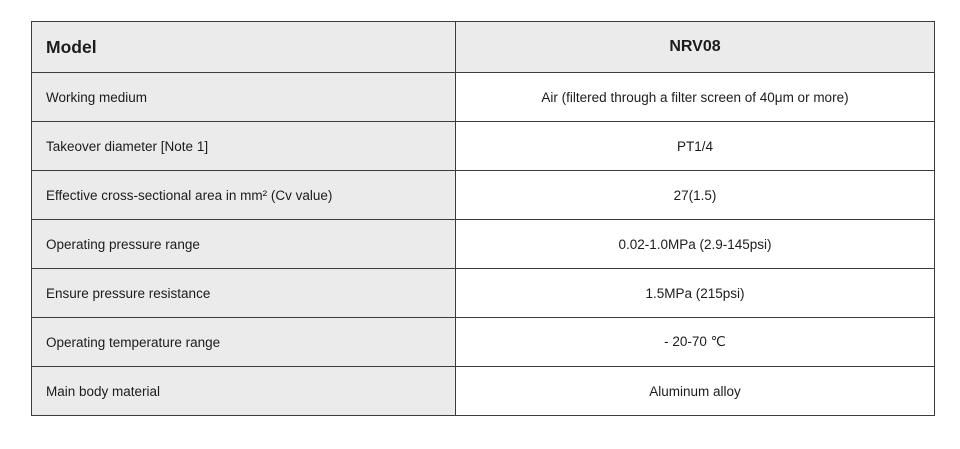 The width and height of the screenshot is (960, 449). I want to click on table-row: Main body material Aluminum alloy, so click(483, 390).